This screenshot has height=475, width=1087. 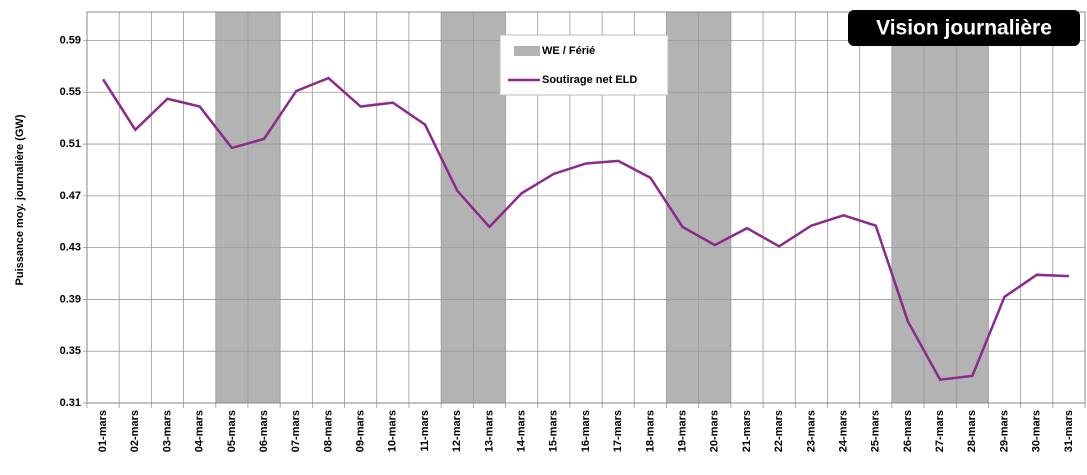 What do you see at coordinates (457, 431) in the screenshot?
I see `x-tick-label: 12-mars` at bounding box center [457, 431].